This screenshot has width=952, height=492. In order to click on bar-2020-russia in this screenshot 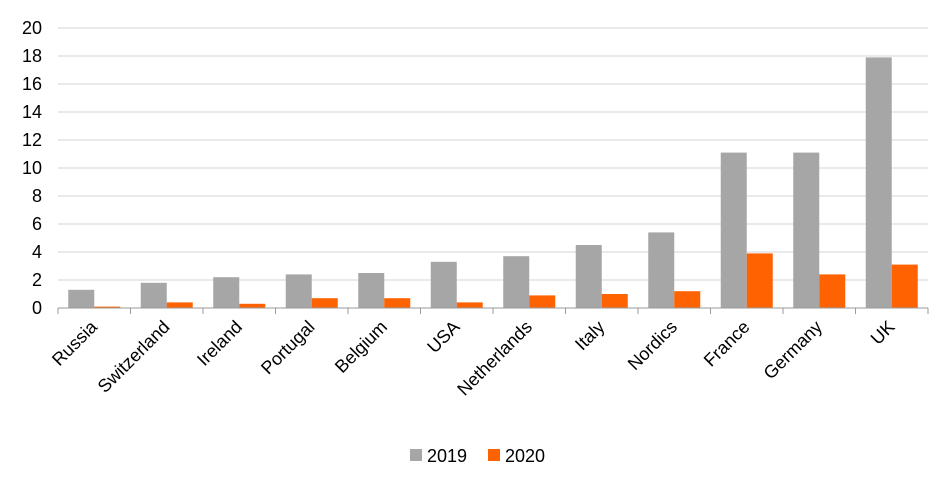, I will do `click(107, 307)`.